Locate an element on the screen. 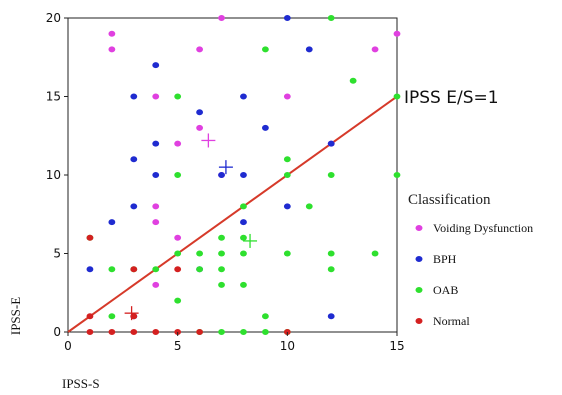  reference-line-label: IPSS E/S=1 is located at coordinates (451, 98).